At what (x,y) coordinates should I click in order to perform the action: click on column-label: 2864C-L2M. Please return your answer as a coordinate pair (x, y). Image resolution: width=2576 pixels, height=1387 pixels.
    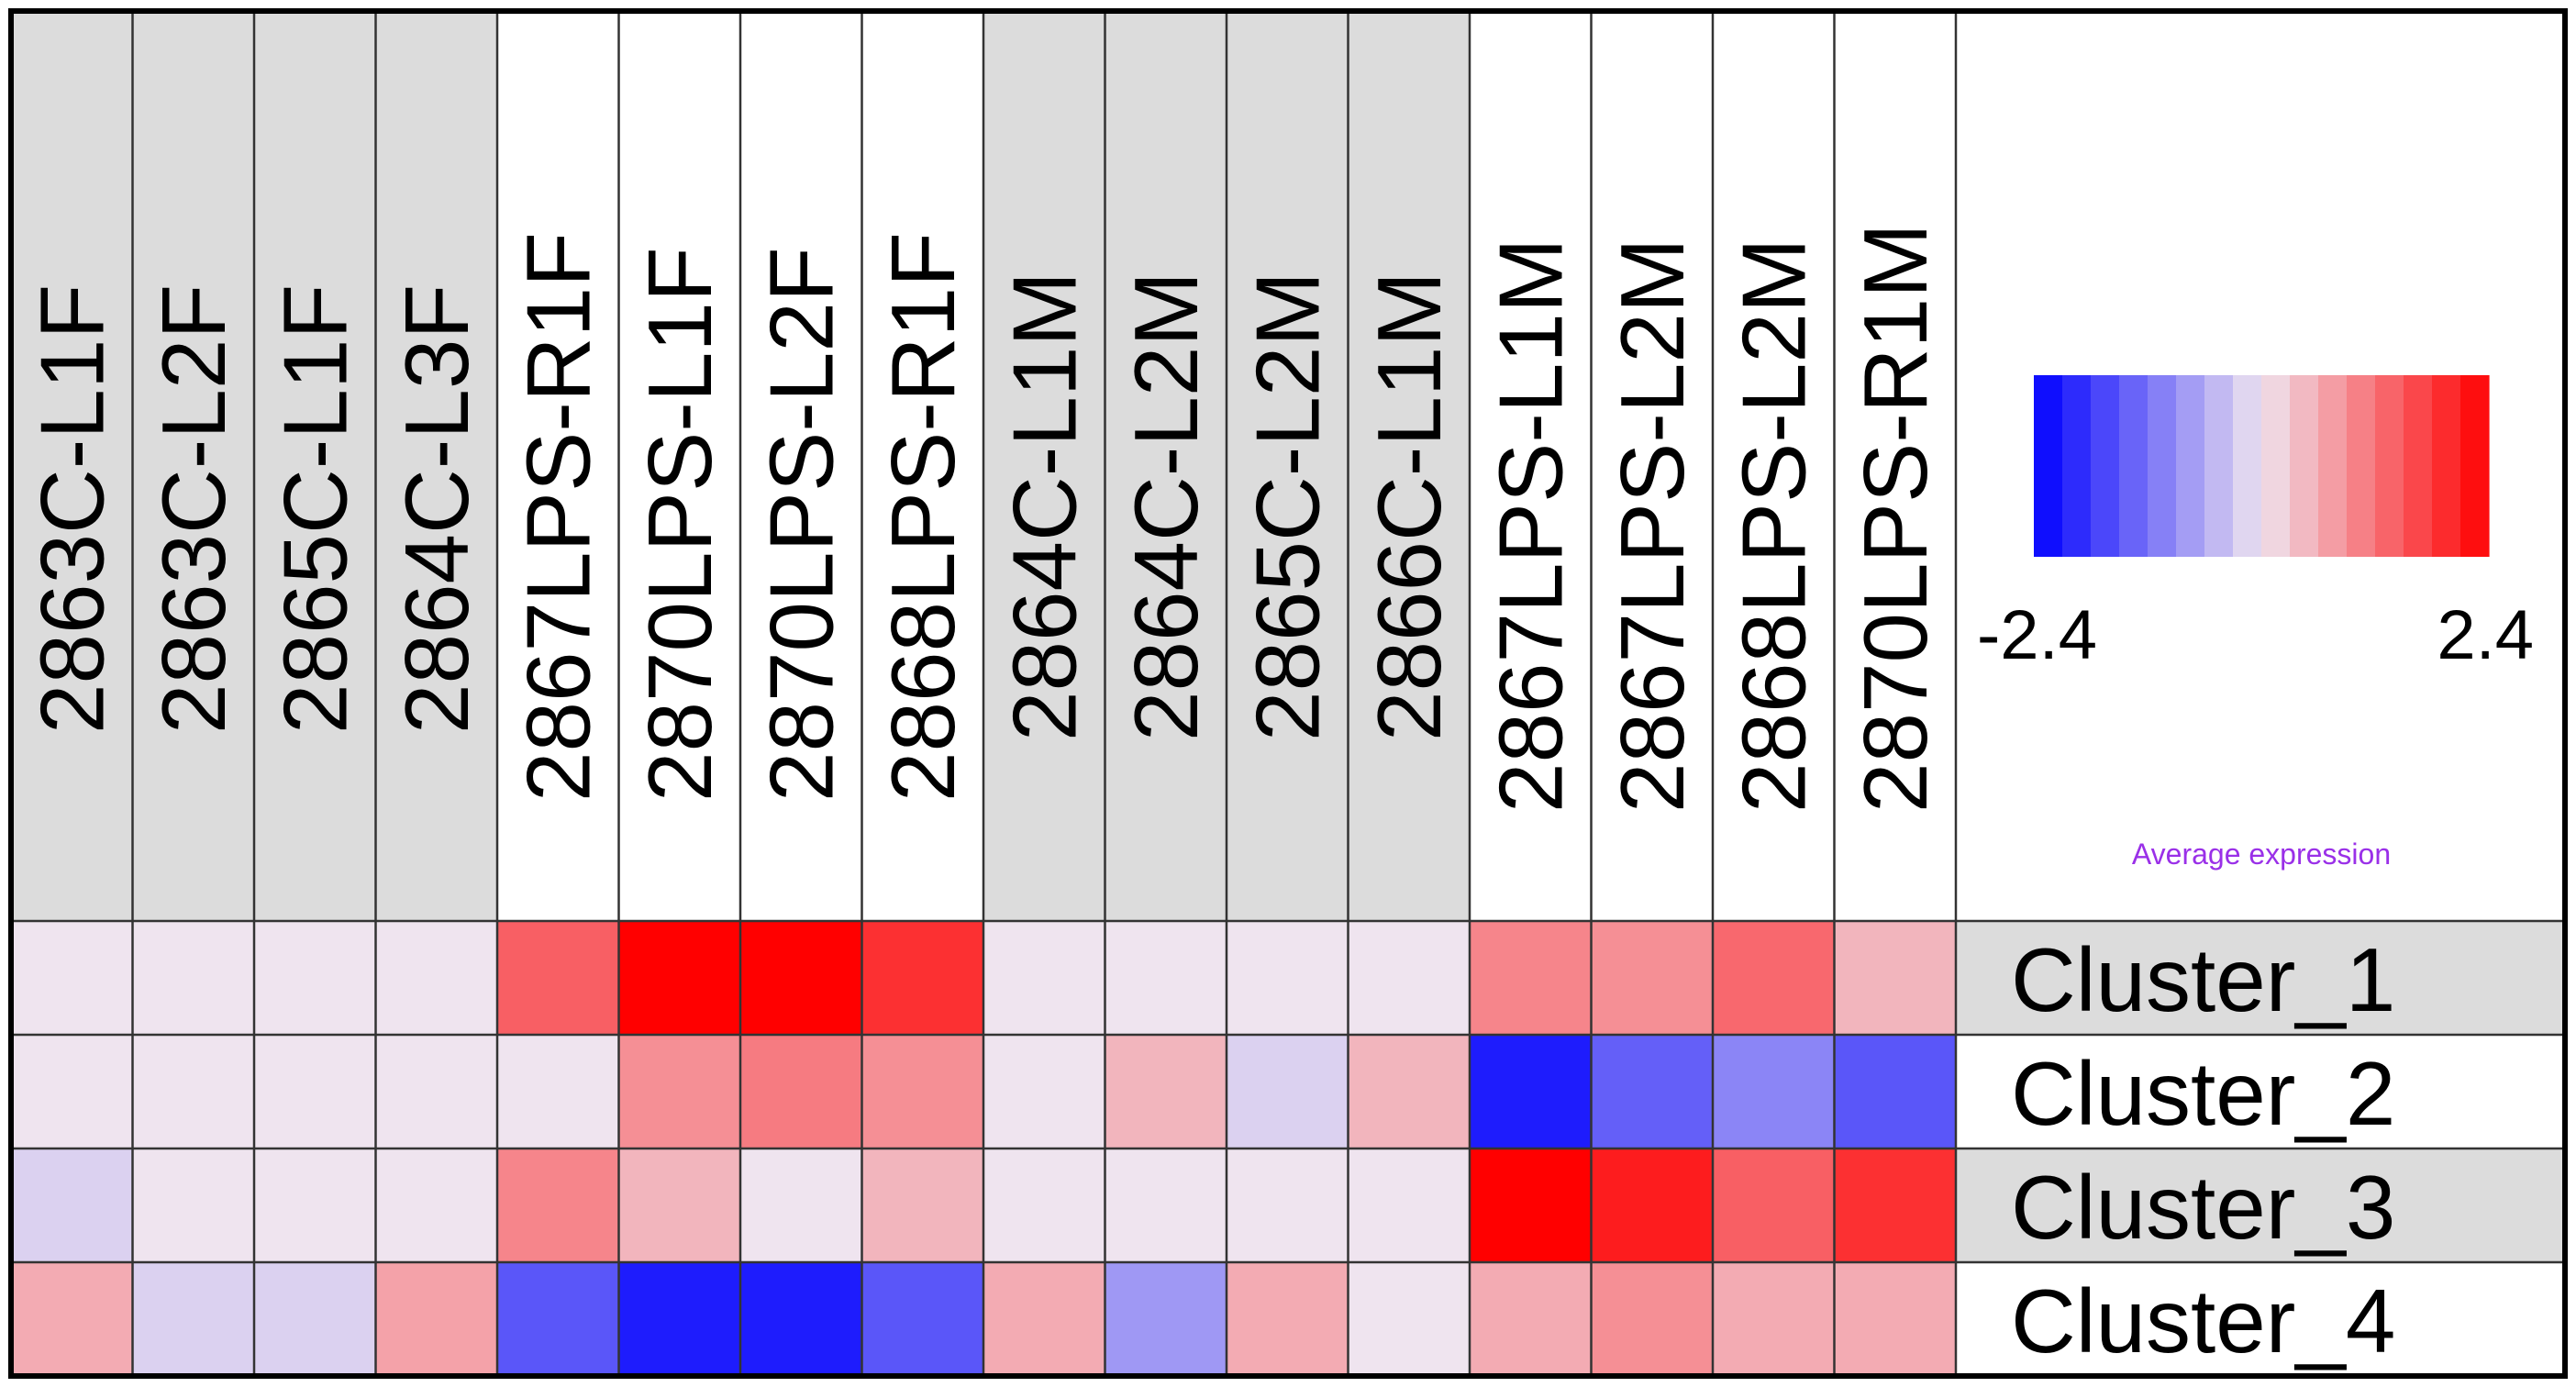
    Looking at the image, I should click on (1166, 506).